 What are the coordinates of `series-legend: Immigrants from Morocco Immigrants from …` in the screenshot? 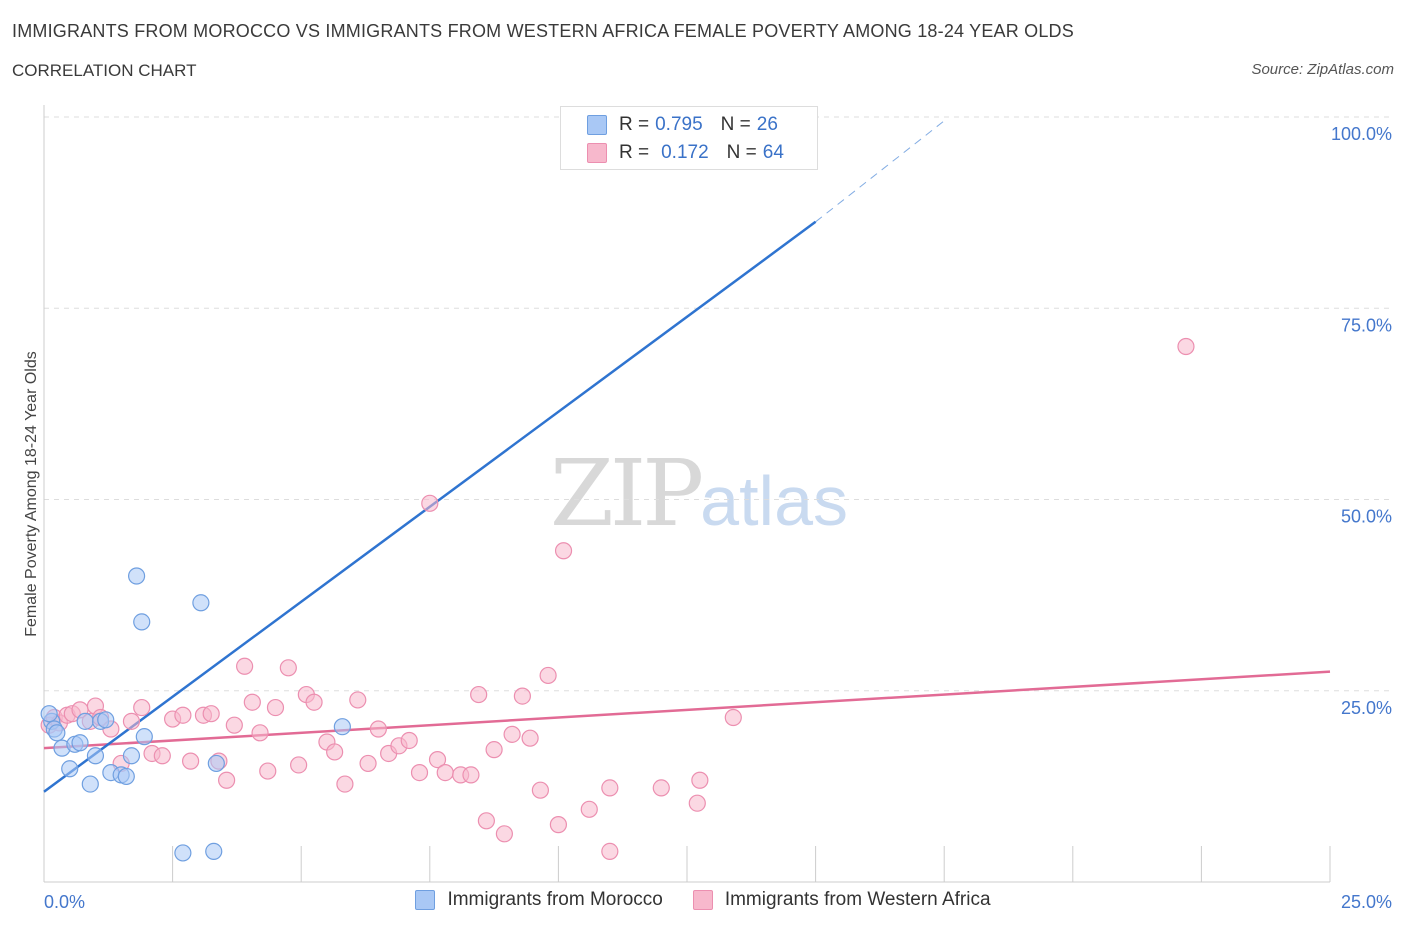 It's located at (703, 900).